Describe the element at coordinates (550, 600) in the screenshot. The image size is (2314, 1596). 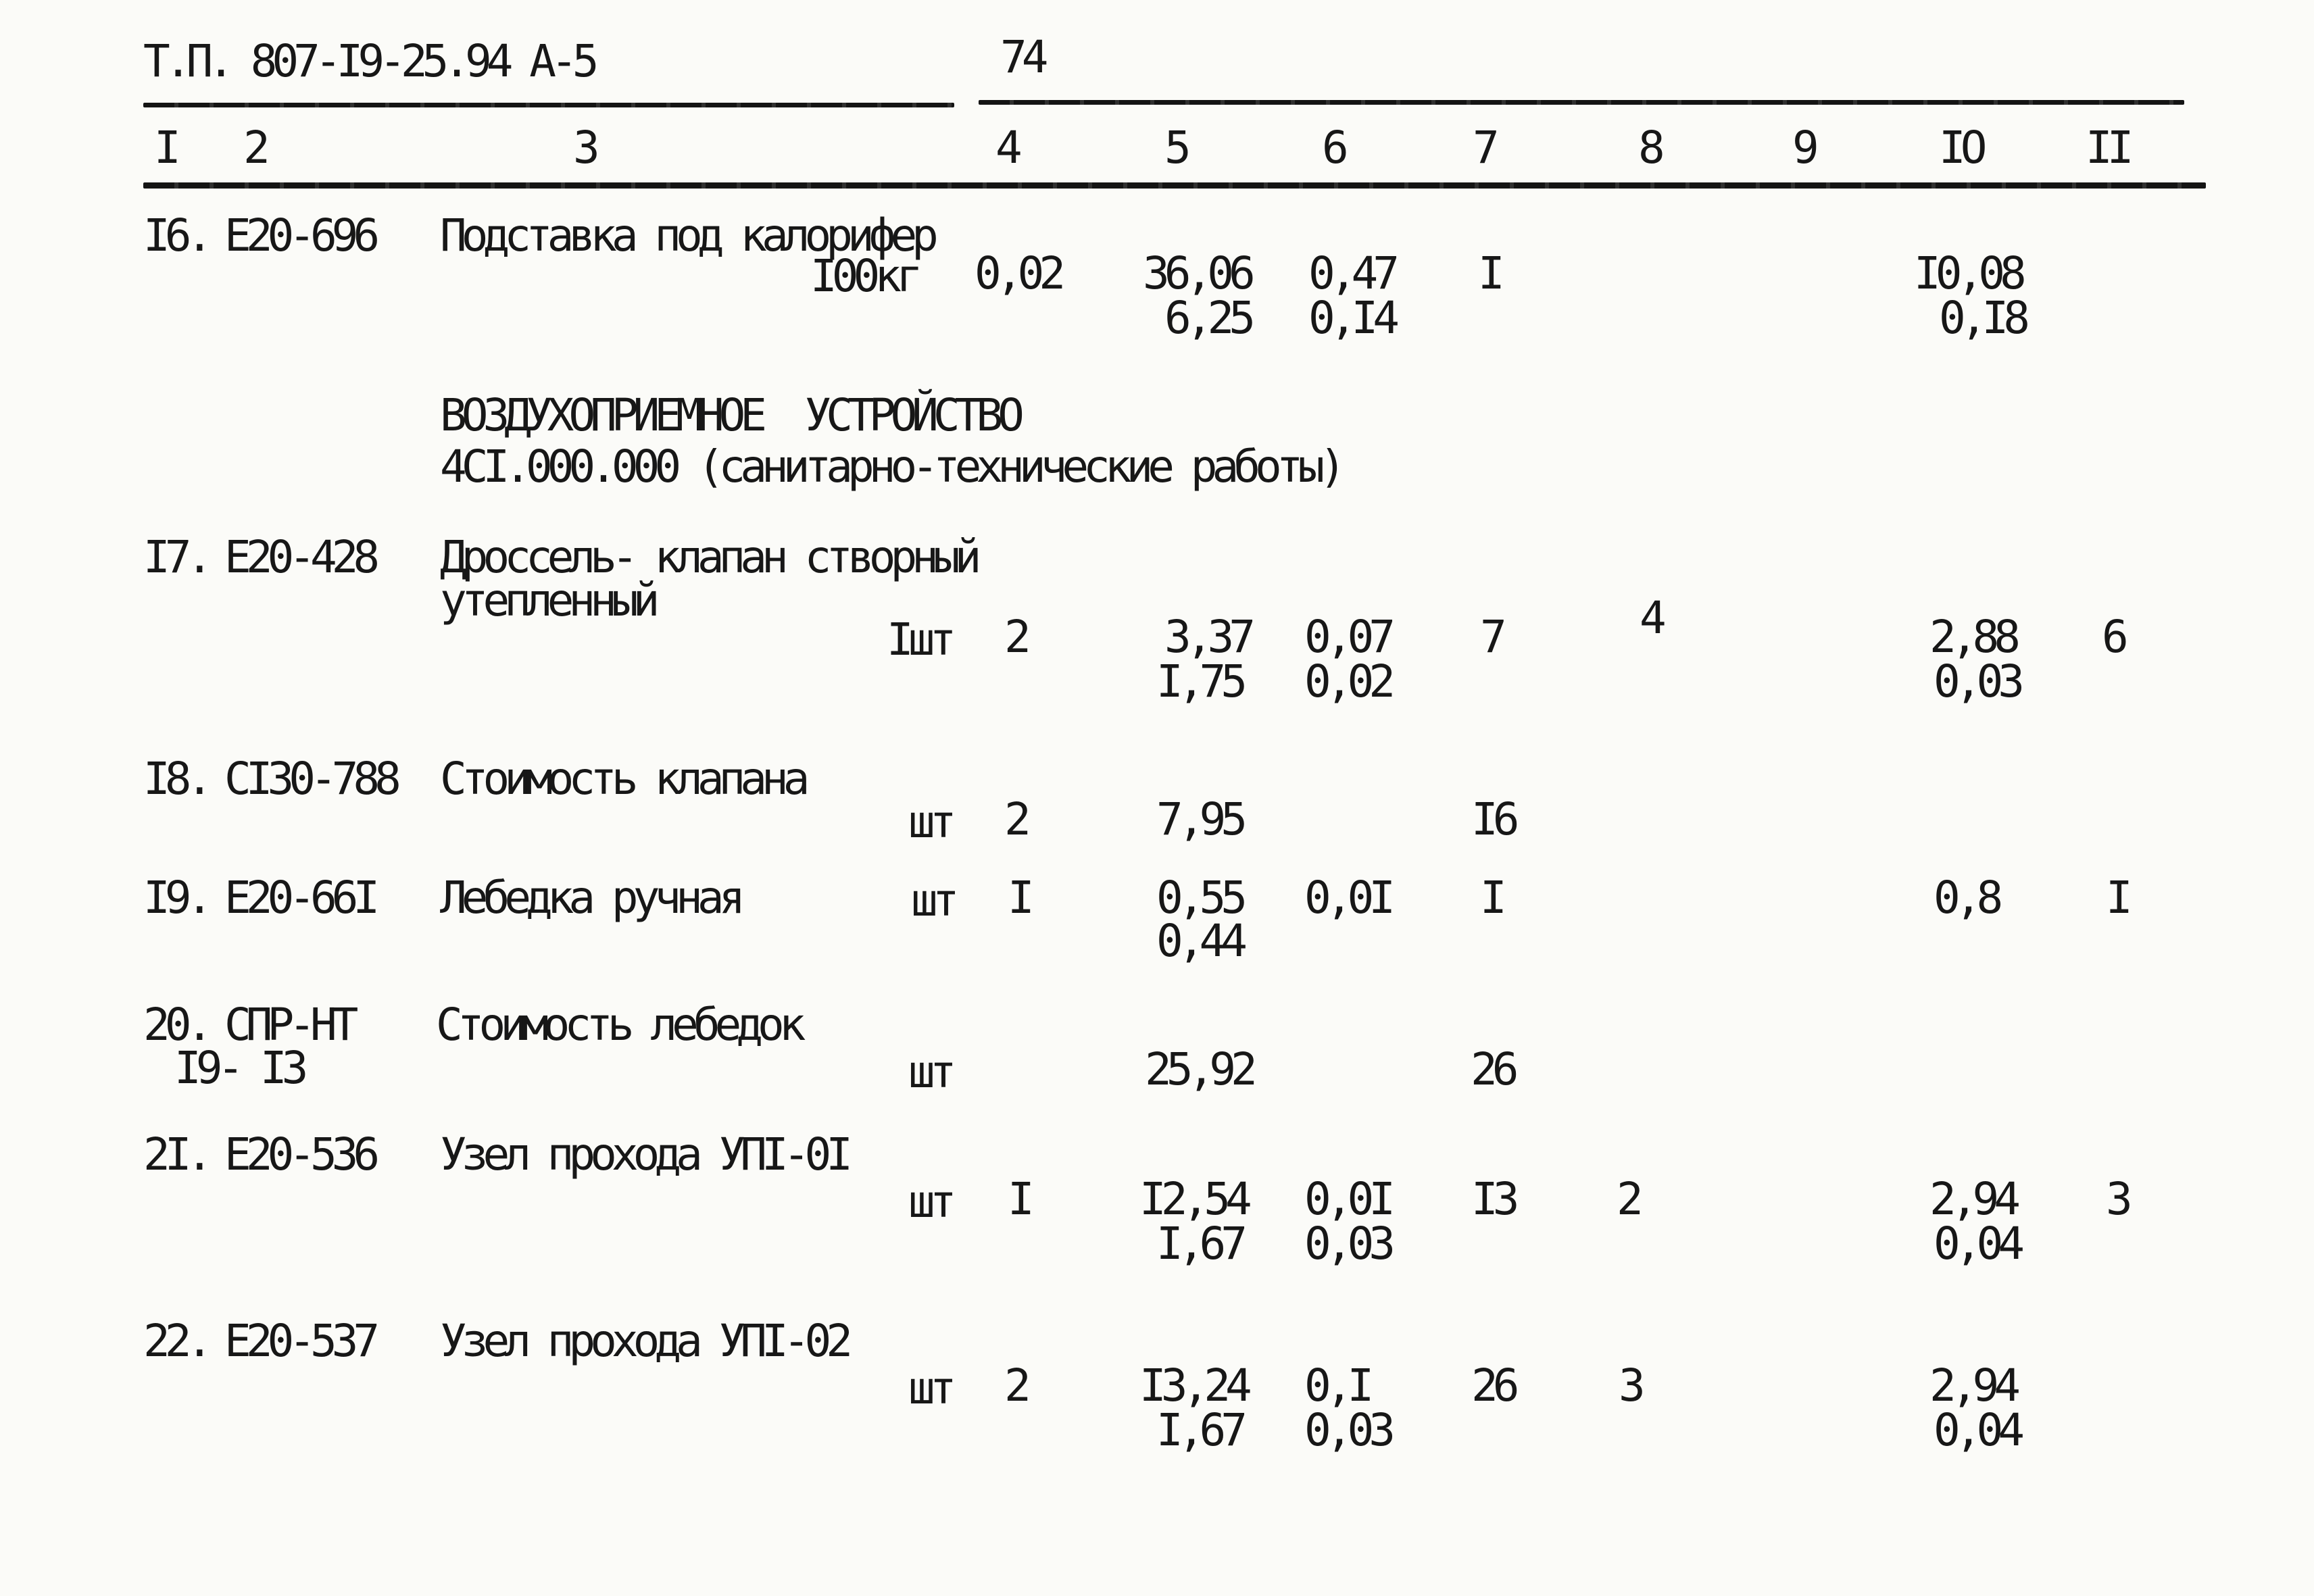
I see `row-17-desc-line2: утепленный` at that location.